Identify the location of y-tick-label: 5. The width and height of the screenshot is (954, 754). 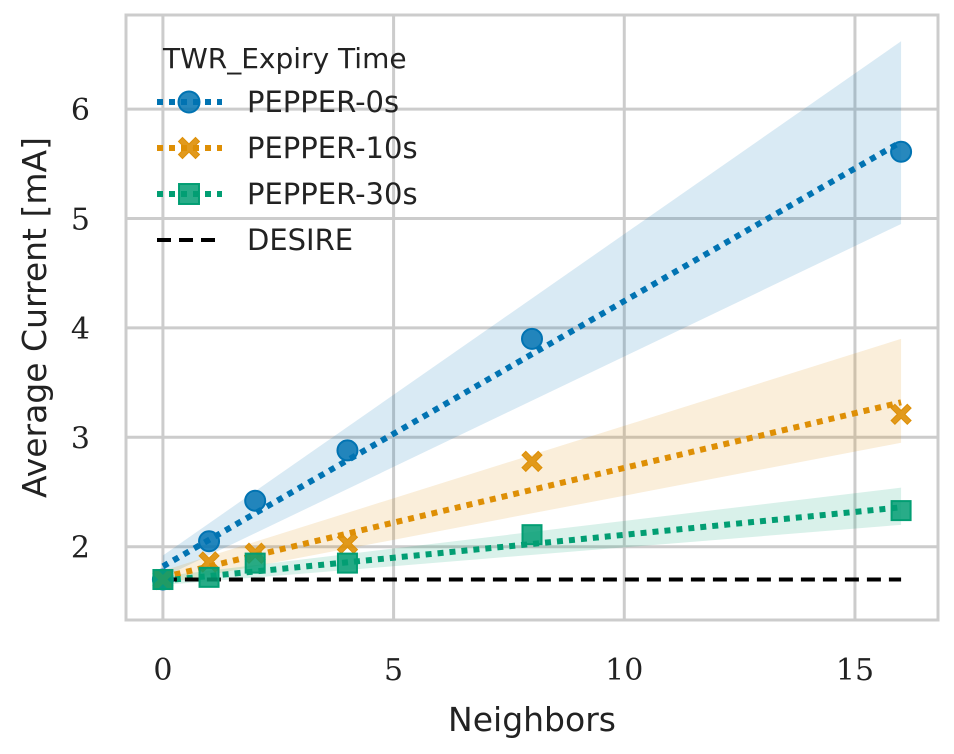
(80, 219).